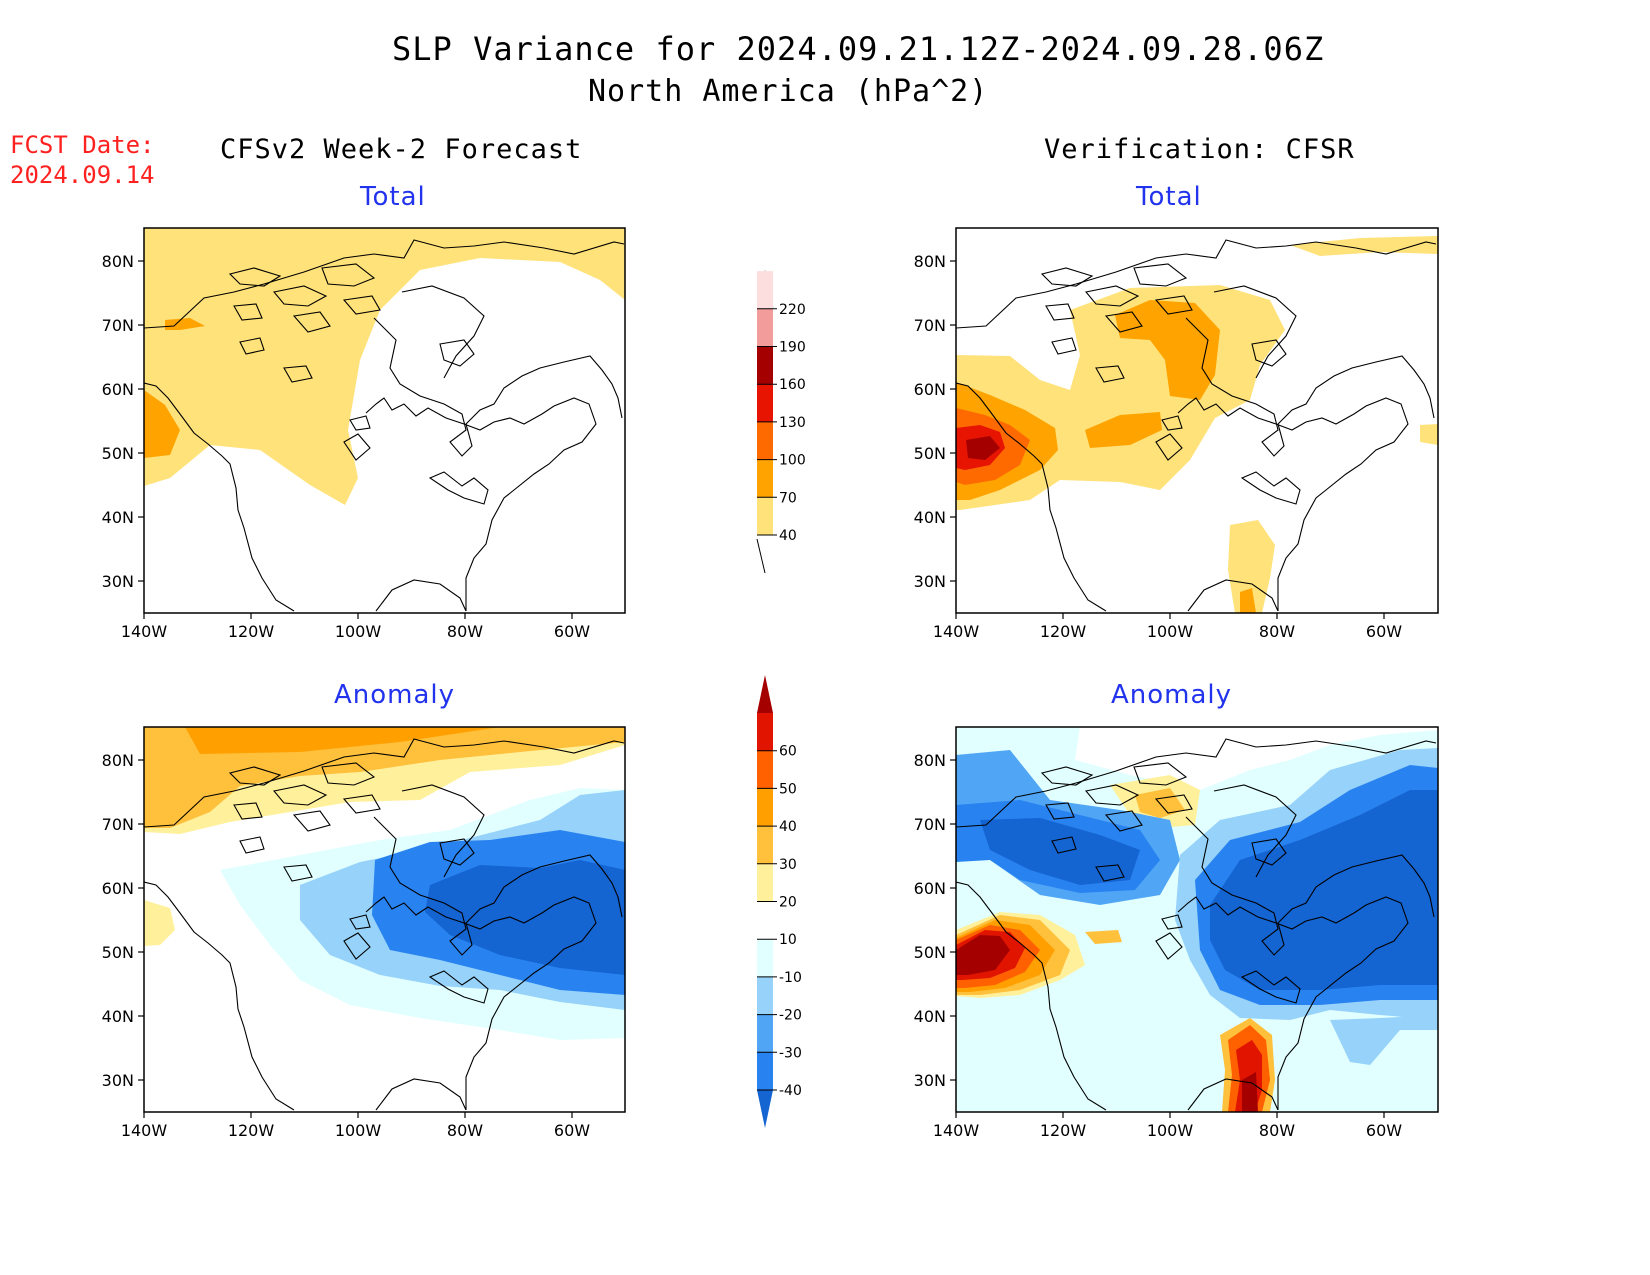 The image size is (1650, 1275). What do you see at coordinates (788, 91) in the screenshot?
I see `main-subtitle: North America (hPa^2)` at bounding box center [788, 91].